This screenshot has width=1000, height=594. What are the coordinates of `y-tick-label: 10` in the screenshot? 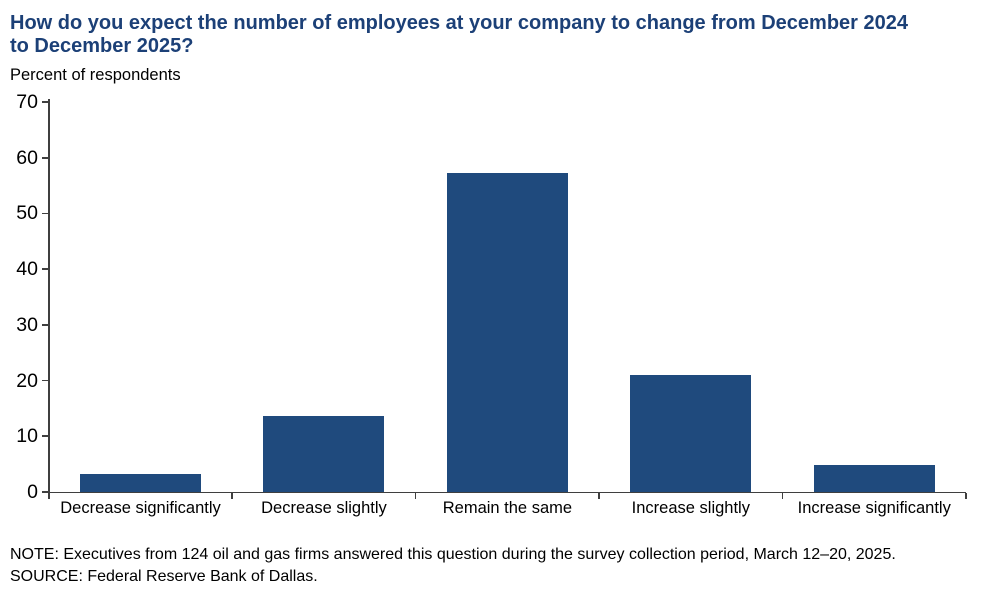 It's located at (27, 436).